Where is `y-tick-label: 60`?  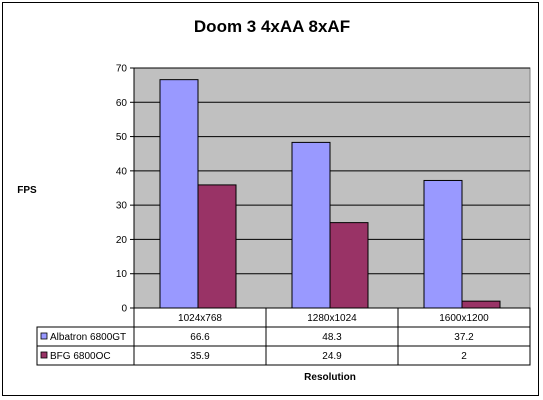
y-tick-label: 60 is located at coordinates (122, 103).